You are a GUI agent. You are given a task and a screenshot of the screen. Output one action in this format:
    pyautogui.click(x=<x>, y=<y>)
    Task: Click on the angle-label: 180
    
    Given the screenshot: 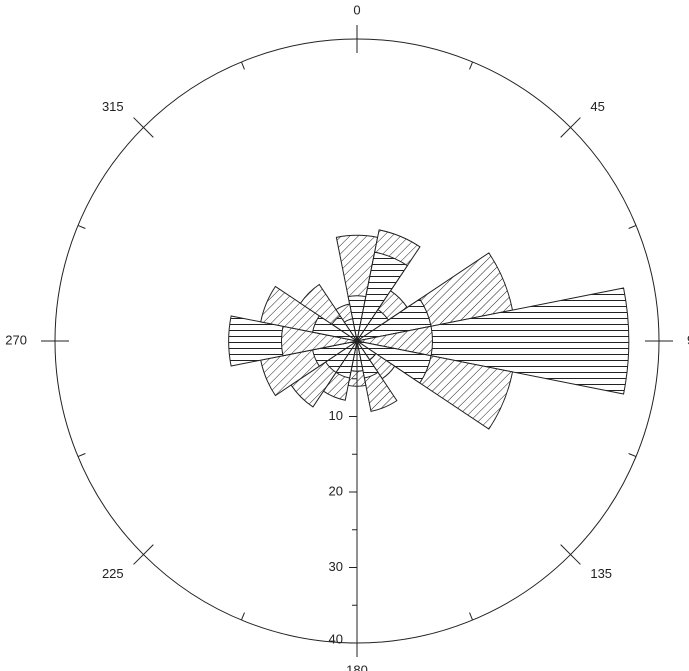 What is the action you would take?
    pyautogui.click(x=357, y=666)
    